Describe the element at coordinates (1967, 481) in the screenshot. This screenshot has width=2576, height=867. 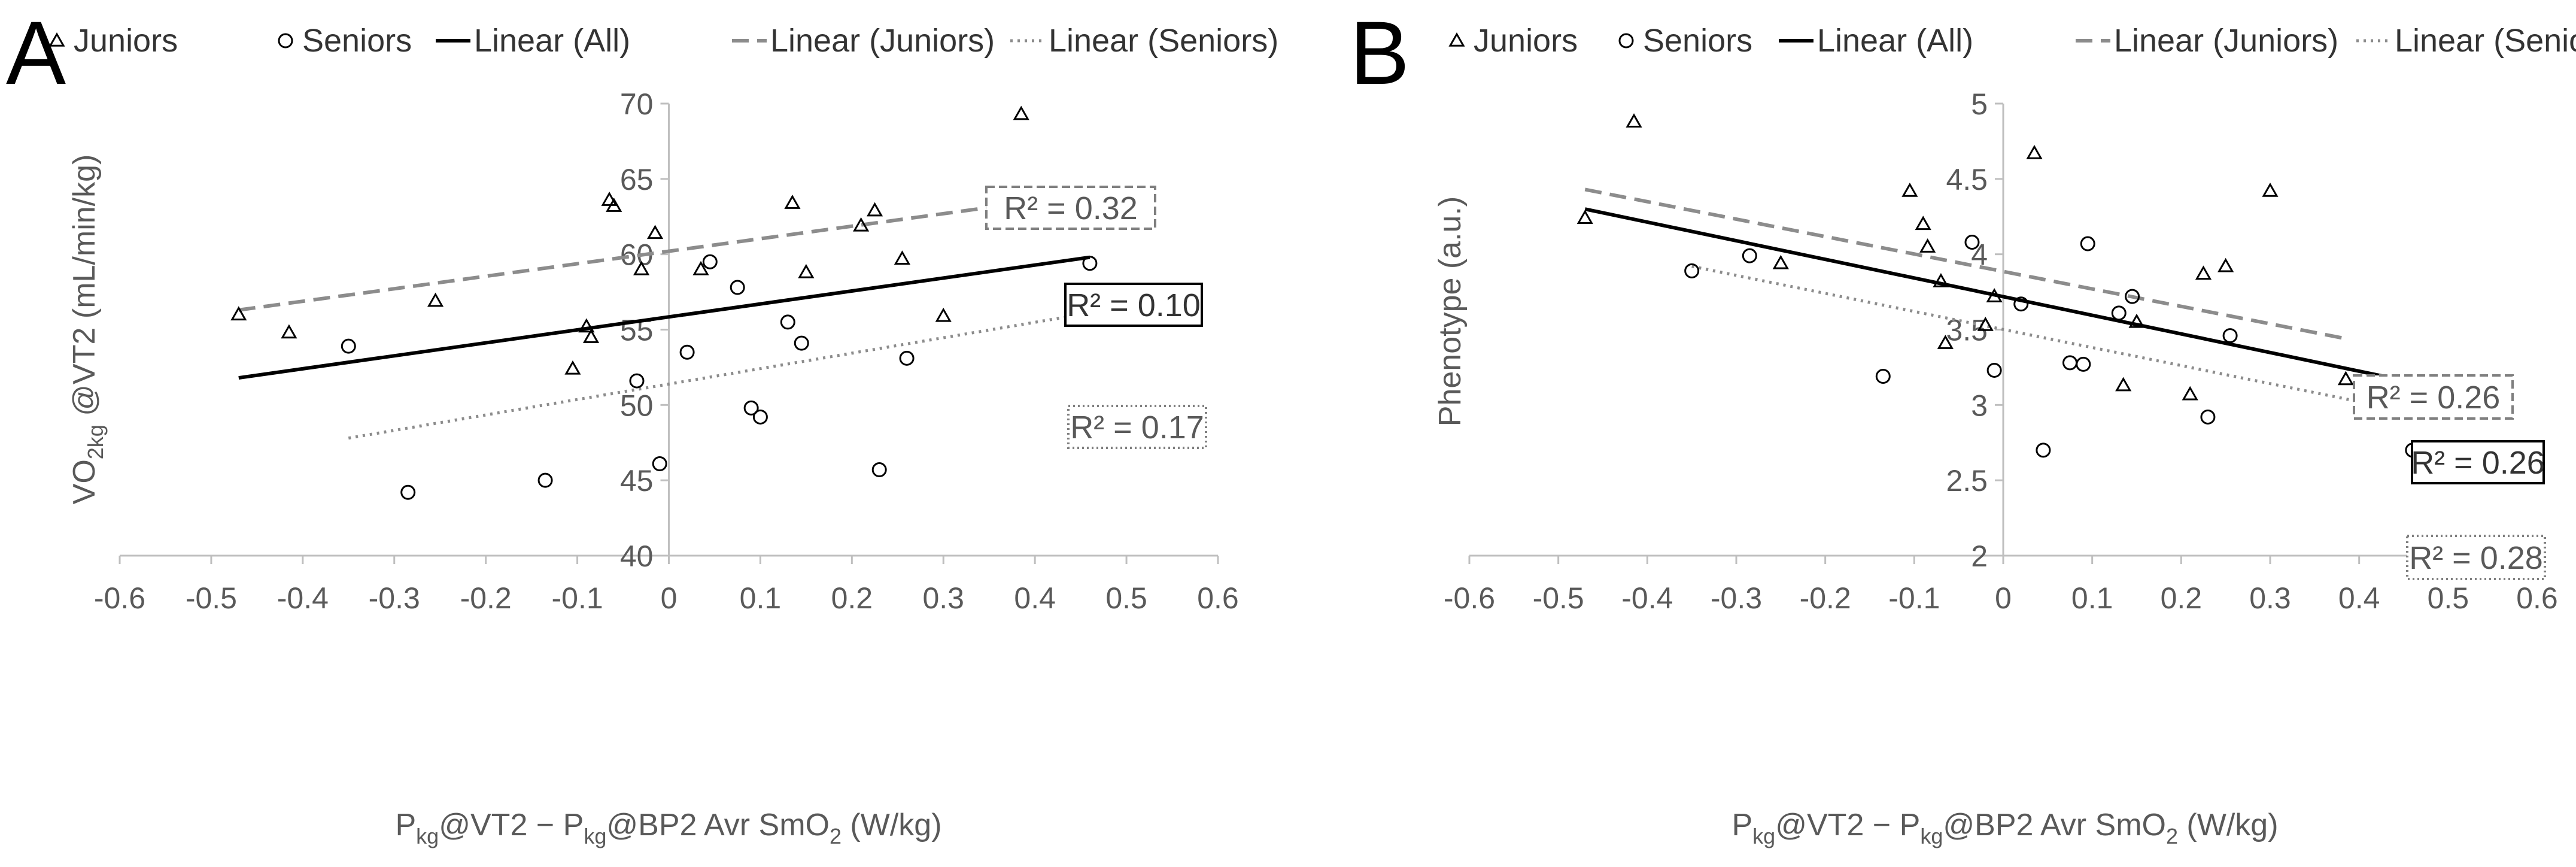
I see `y-tick-label: 2.5` at that location.